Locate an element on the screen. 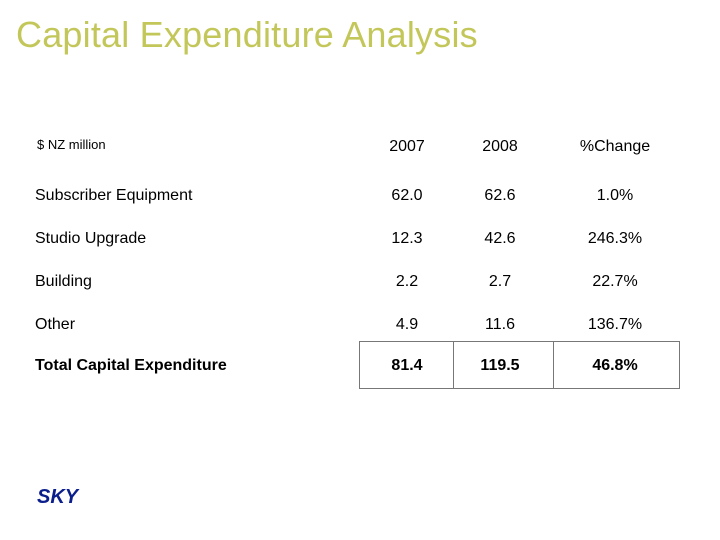  header-2008: 2008 is located at coordinates (500, 146).